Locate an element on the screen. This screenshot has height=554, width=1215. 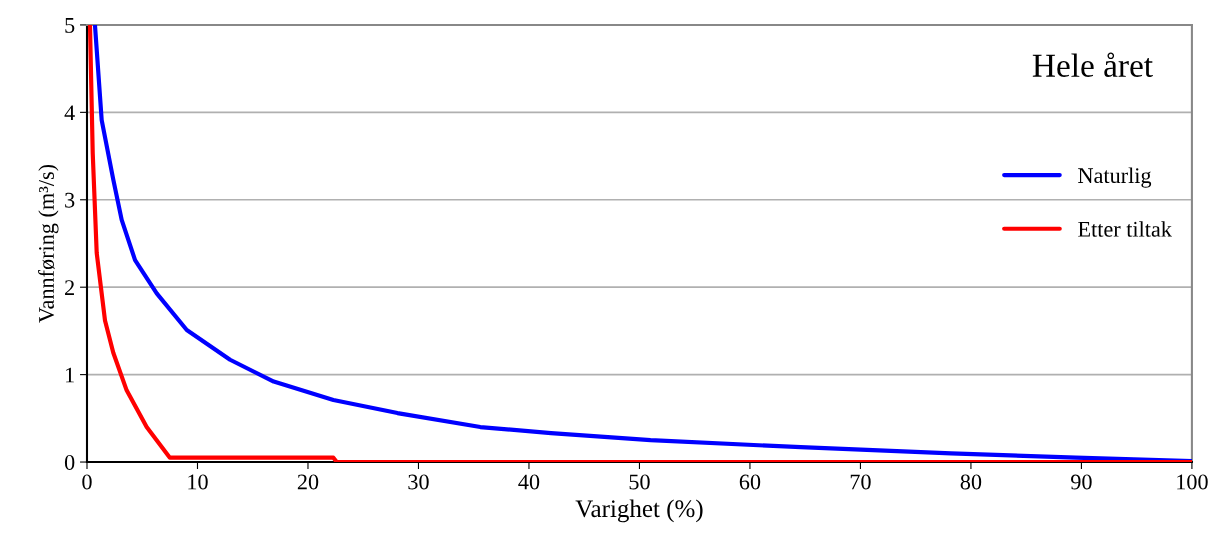
y-axis-title: Vannføring (m³/s) is located at coordinates (48, 243).